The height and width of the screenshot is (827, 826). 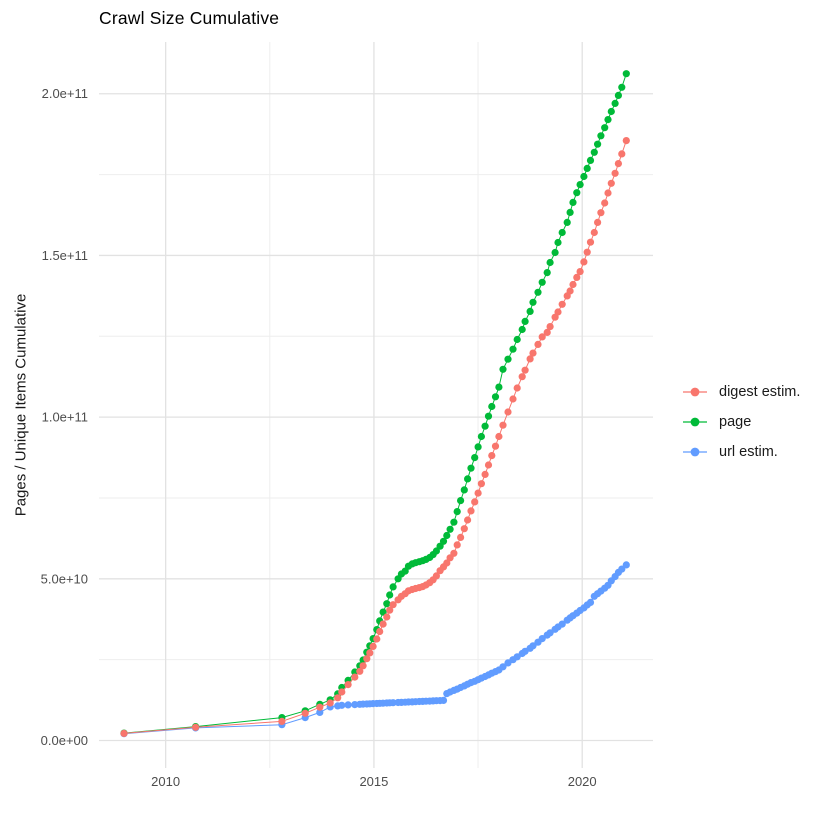 What do you see at coordinates (582, 781) in the screenshot?
I see `x-tick-label: 2020` at bounding box center [582, 781].